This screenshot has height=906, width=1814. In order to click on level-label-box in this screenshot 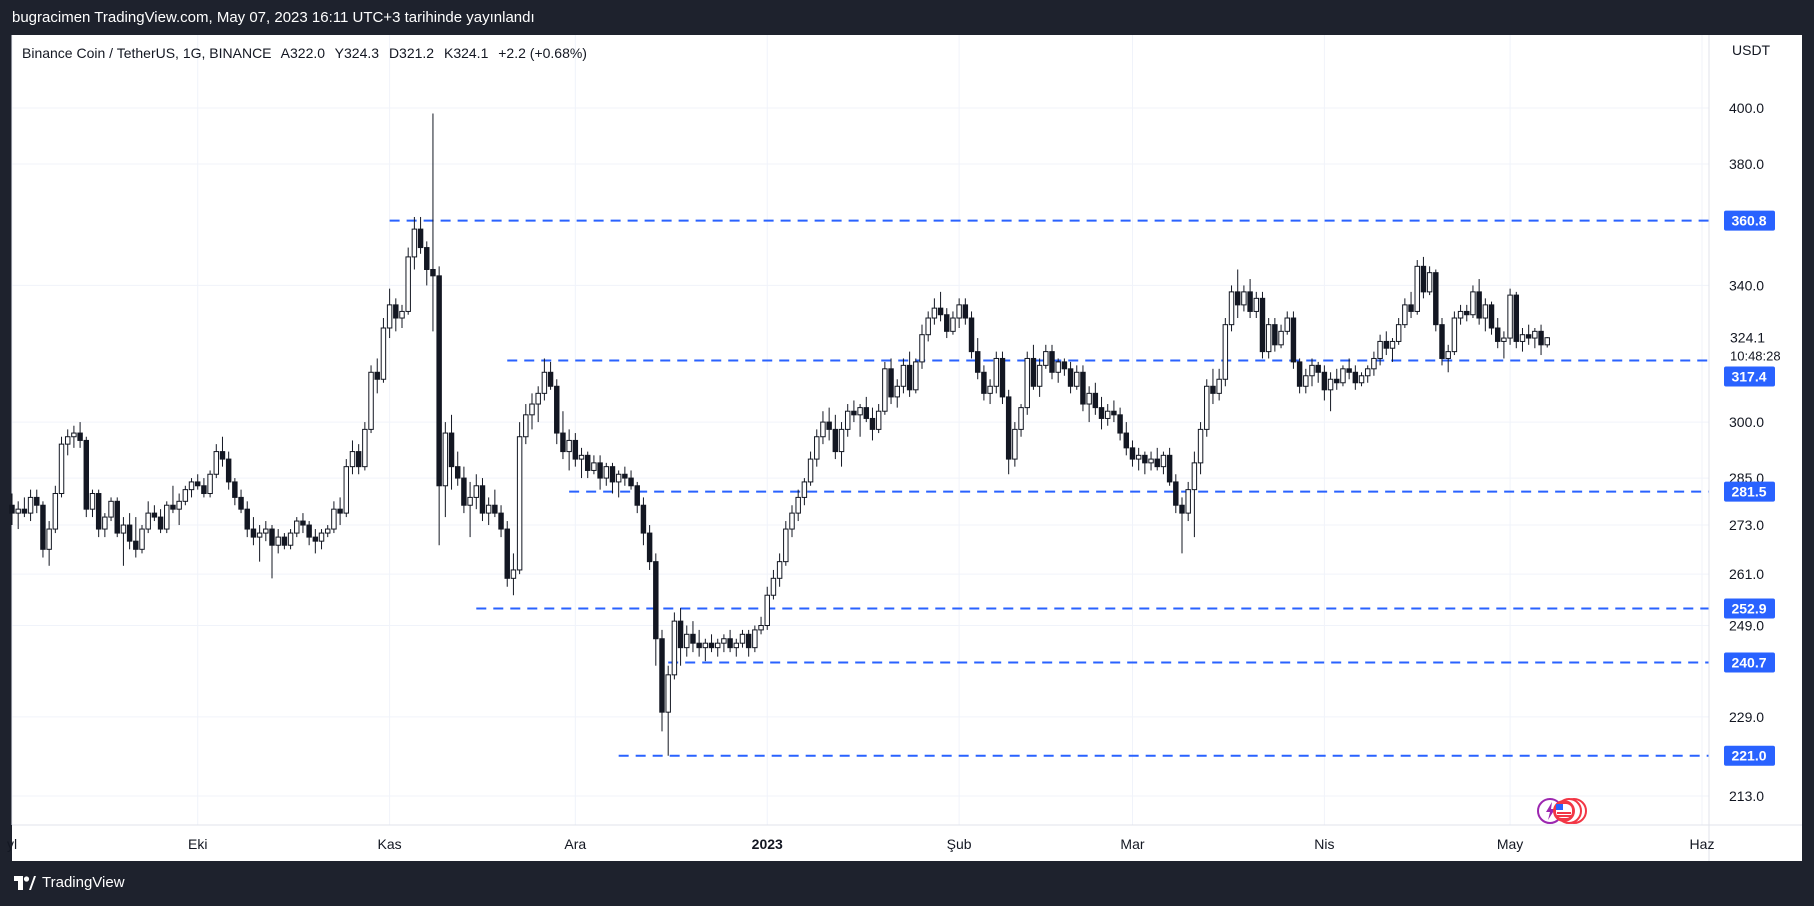, I will do `click(1749, 662)`.